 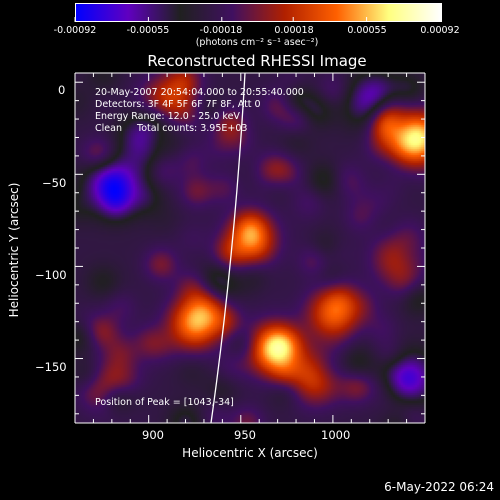 I want to click on solar-limb-line, so click(x=228, y=248).